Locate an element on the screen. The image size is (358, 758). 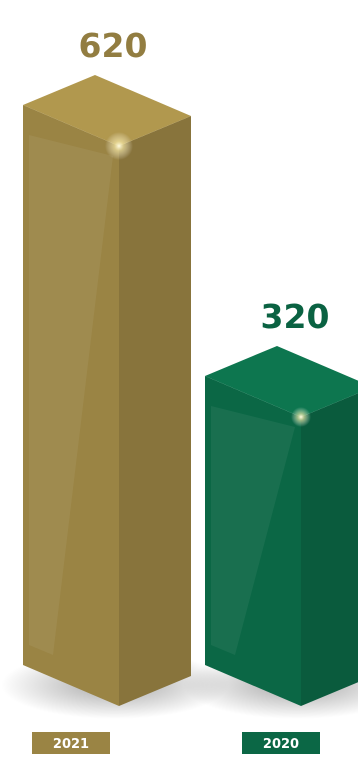
bar-side-face is located at coordinates (329, 549).